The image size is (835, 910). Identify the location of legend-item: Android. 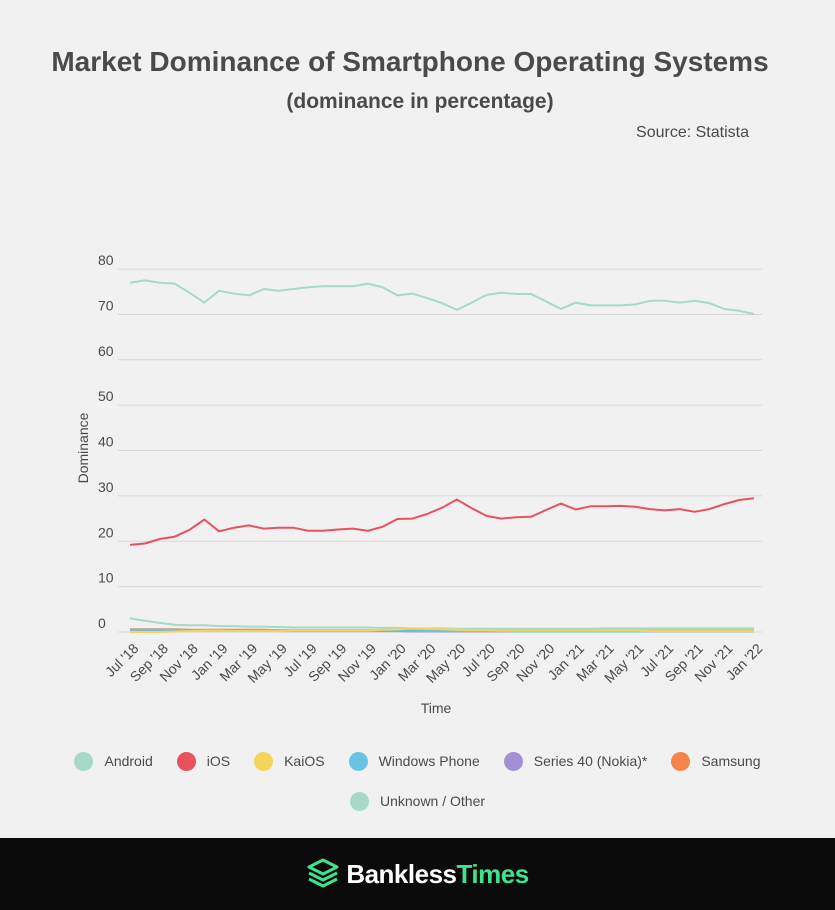
(113, 761).